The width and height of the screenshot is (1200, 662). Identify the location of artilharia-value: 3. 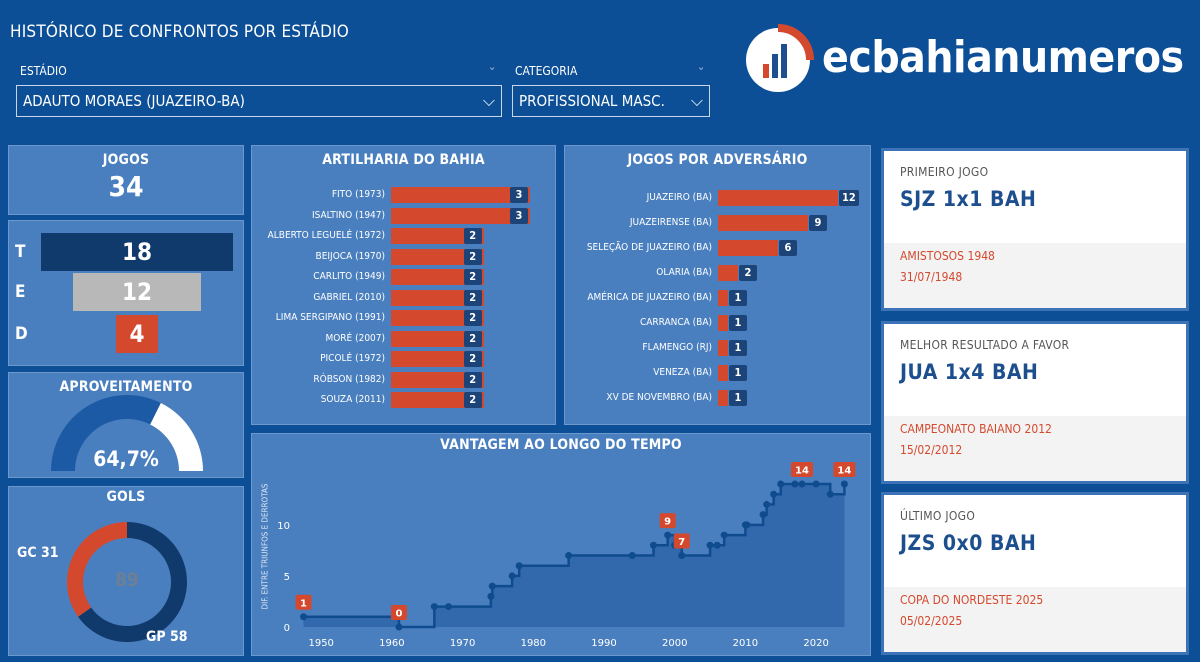
(519, 195).